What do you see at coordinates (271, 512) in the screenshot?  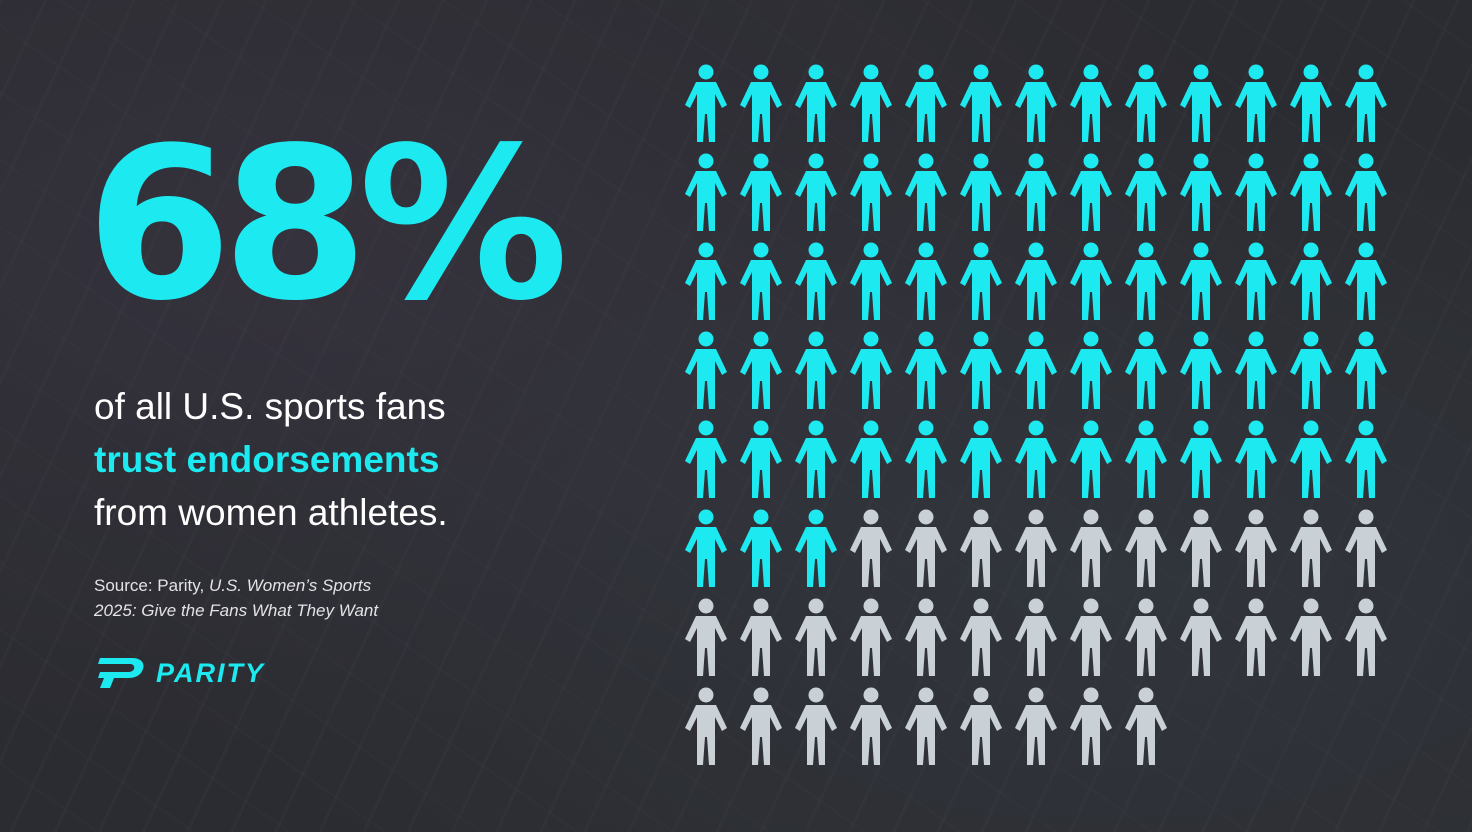 I see `stat-line-3: from women athletes.` at bounding box center [271, 512].